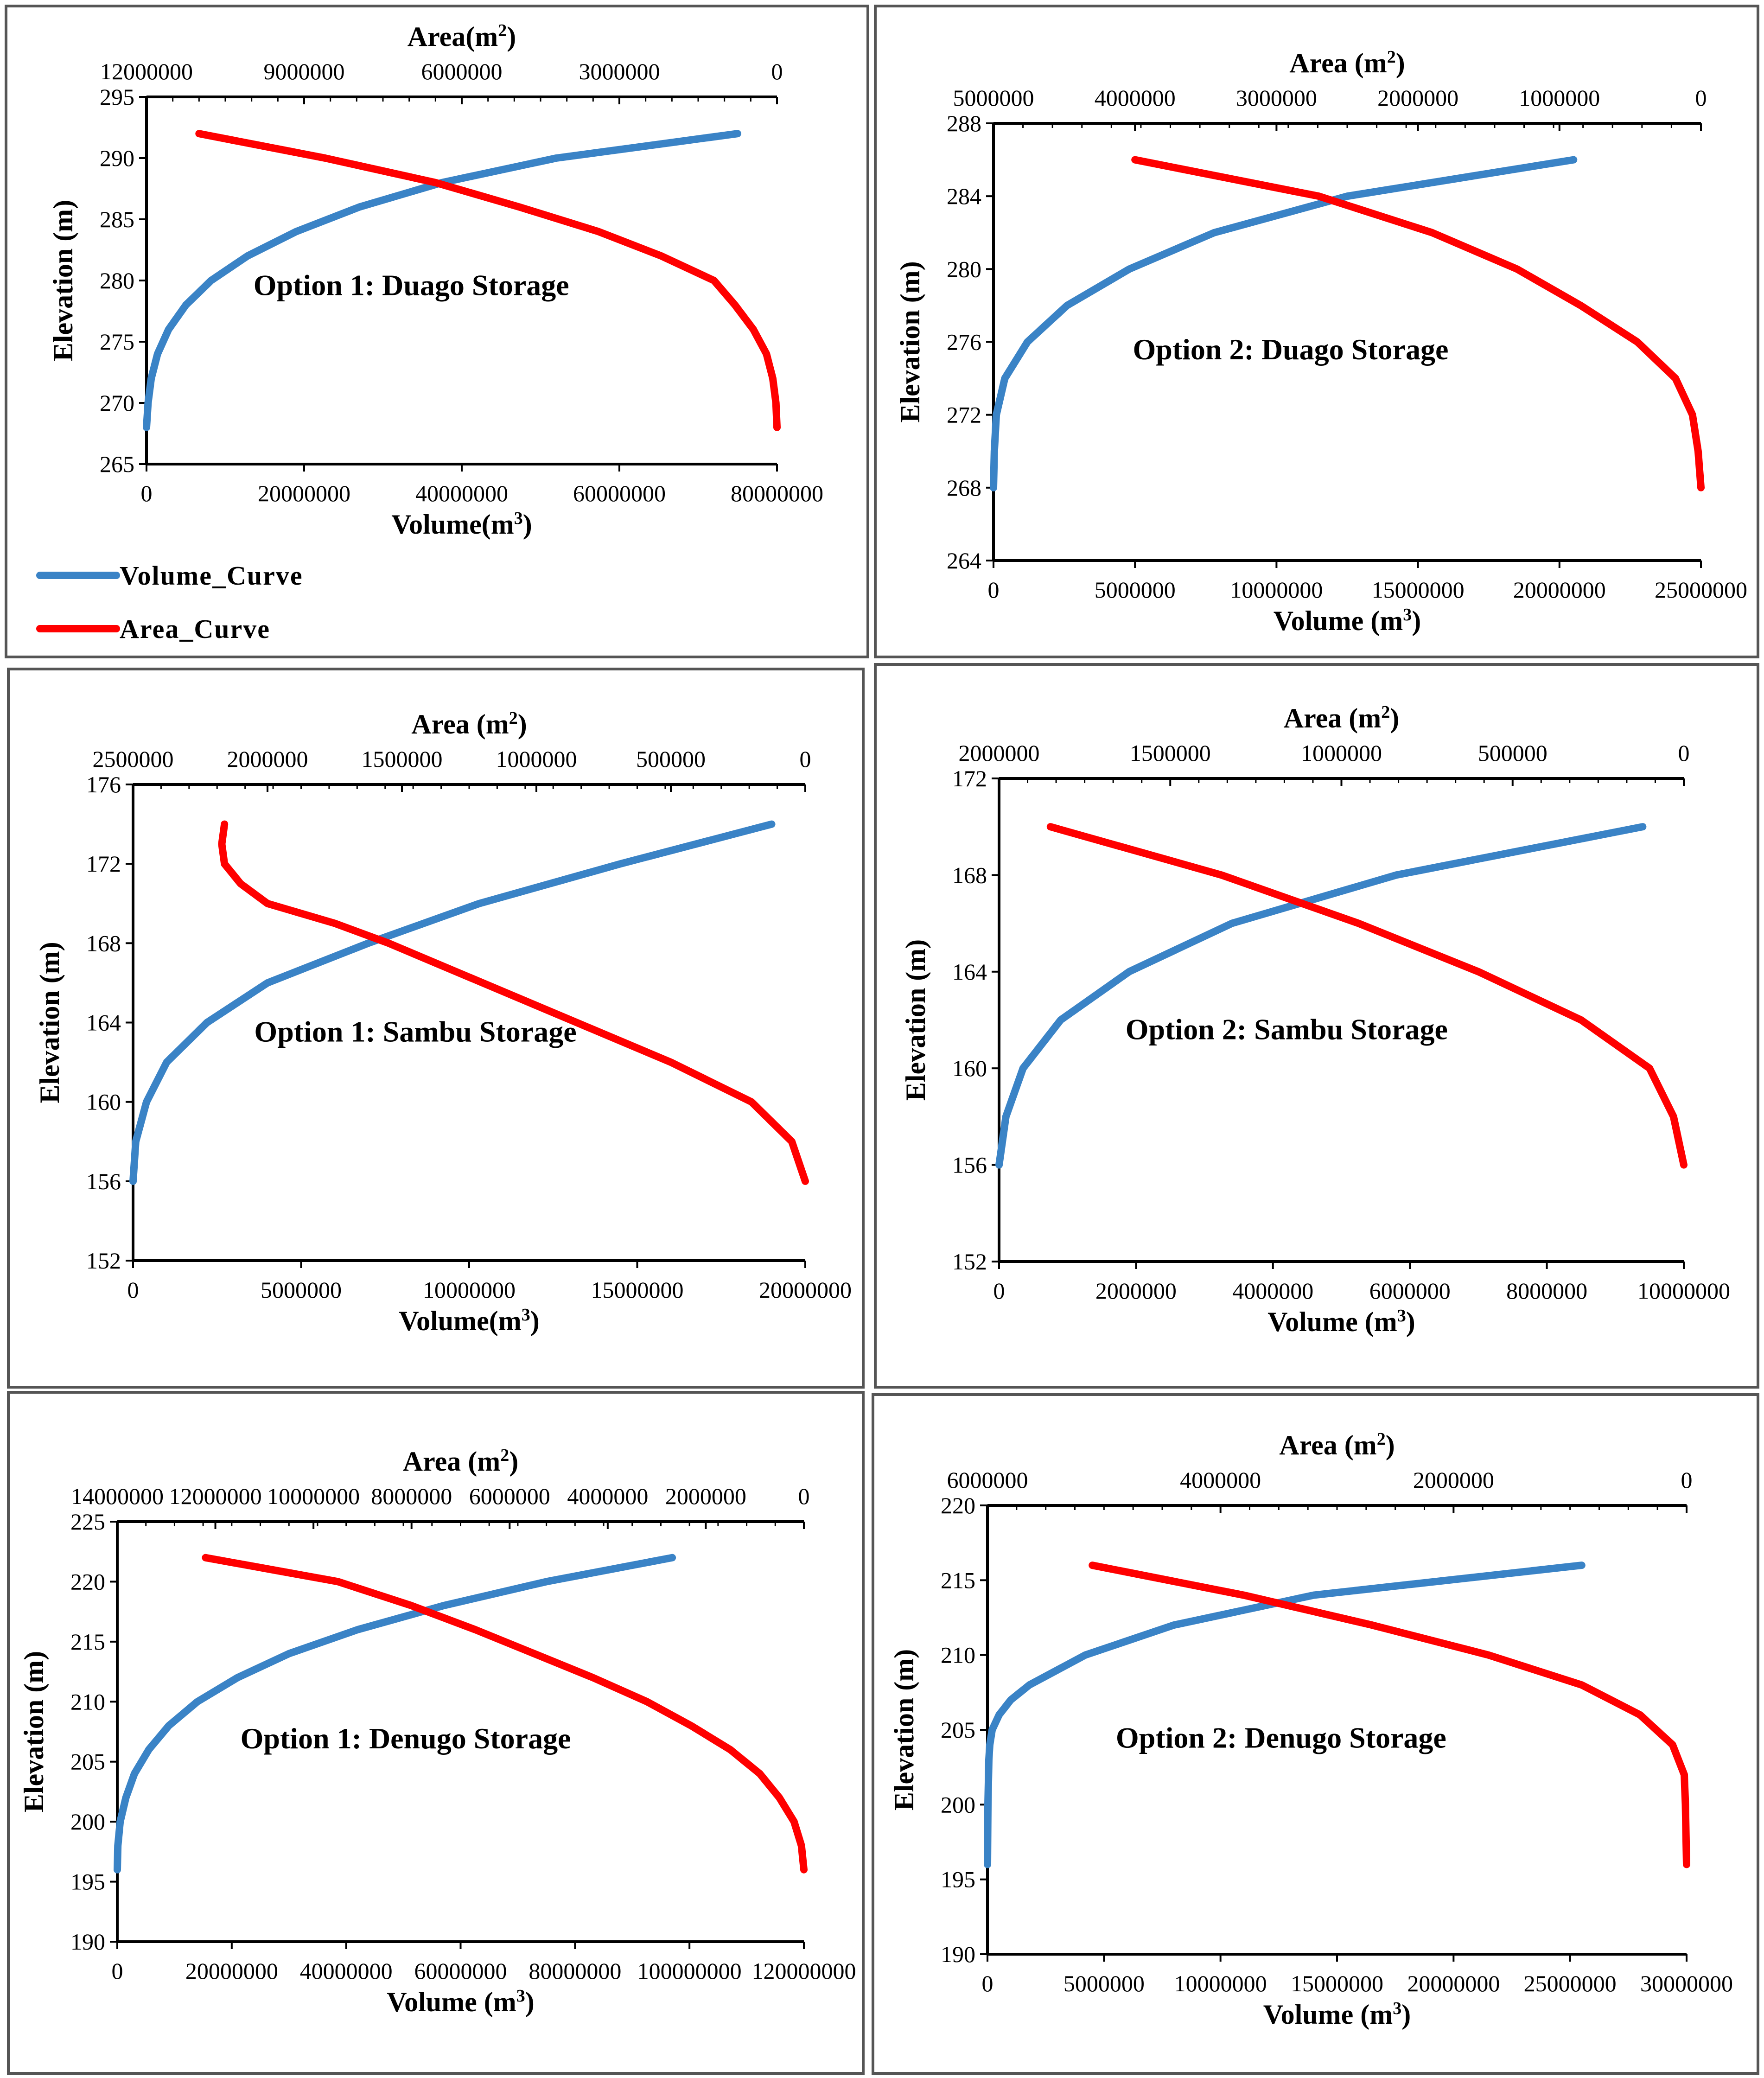 This screenshot has width=1764, height=2078. What do you see at coordinates (536, 759) in the screenshot?
I see `x2-tick-label: 1000000` at bounding box center [536, 759].